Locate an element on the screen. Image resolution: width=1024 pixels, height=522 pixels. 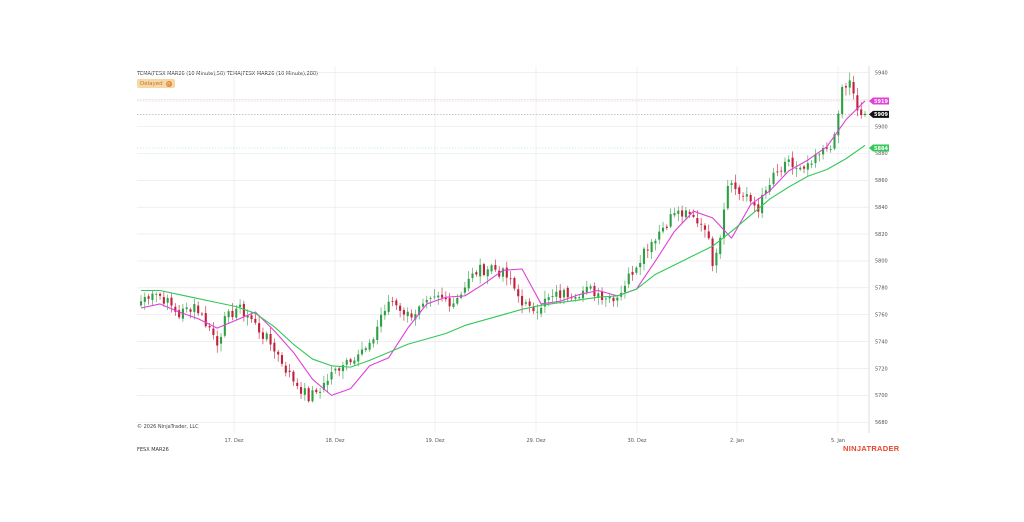
delayed-badge: Delayed ◷ is located at coordinates (156, 83).